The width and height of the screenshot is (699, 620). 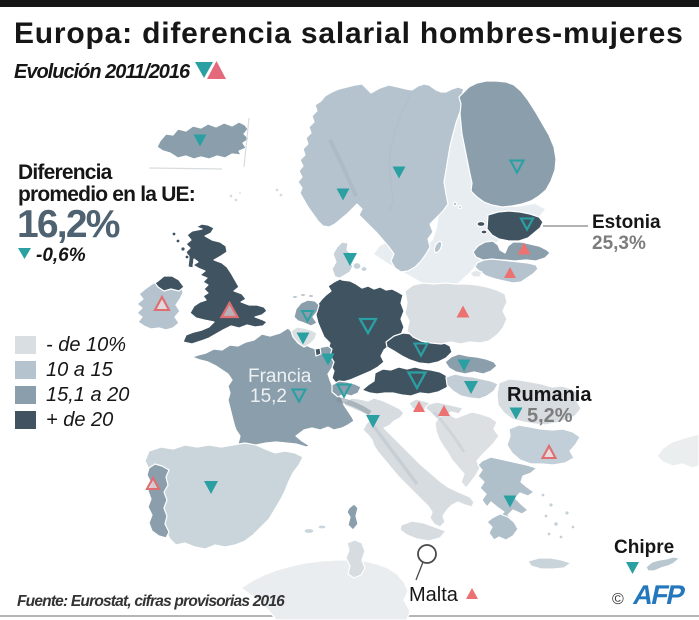 I want to click on svg-text: Rumania, so click(x=549, y=395).